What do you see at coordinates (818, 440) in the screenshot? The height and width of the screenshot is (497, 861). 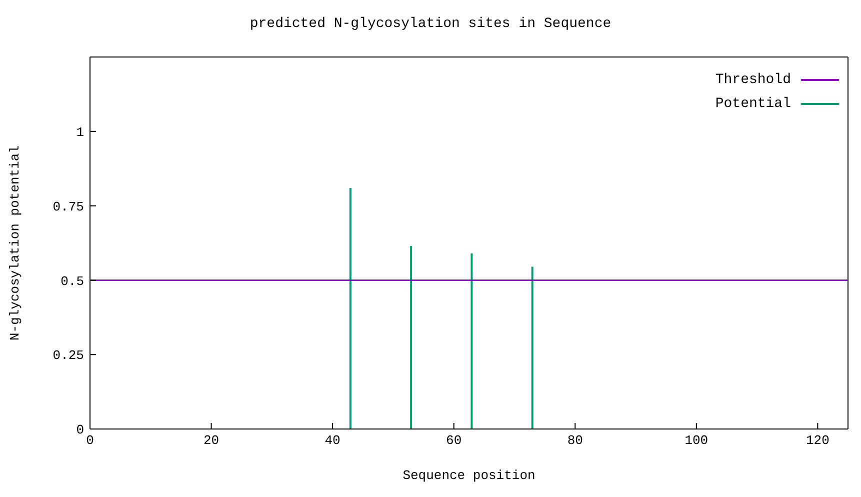 I see `x-tick-label: 120` at bounding box center [818, 440].